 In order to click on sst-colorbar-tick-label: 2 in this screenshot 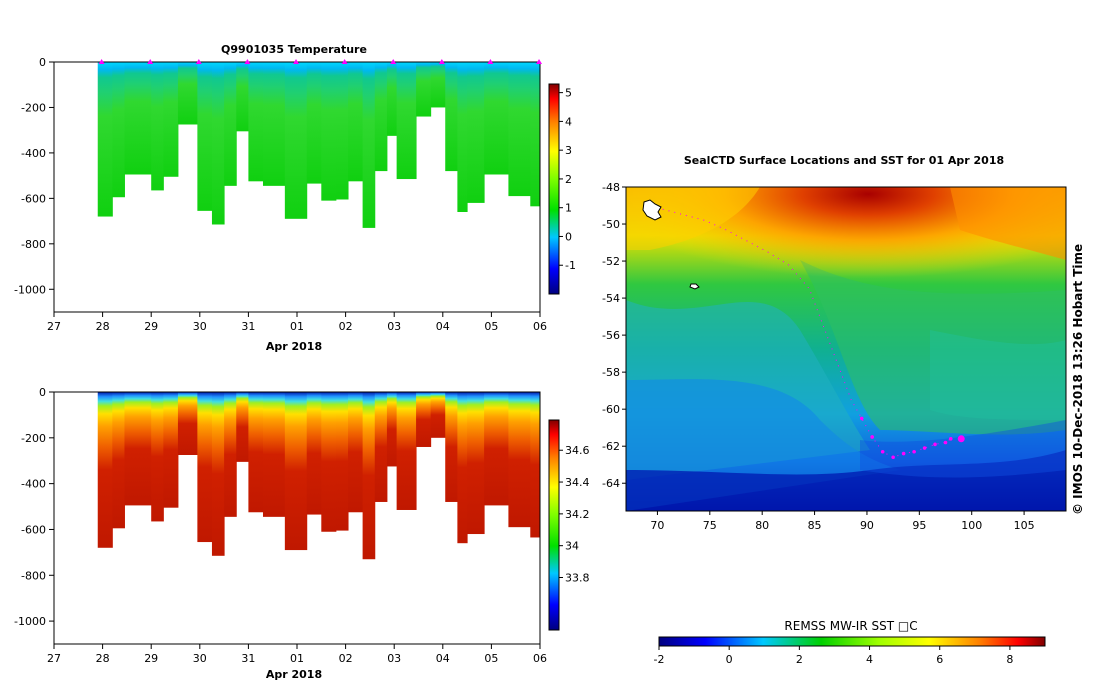, I will do `click(799, 659)`.